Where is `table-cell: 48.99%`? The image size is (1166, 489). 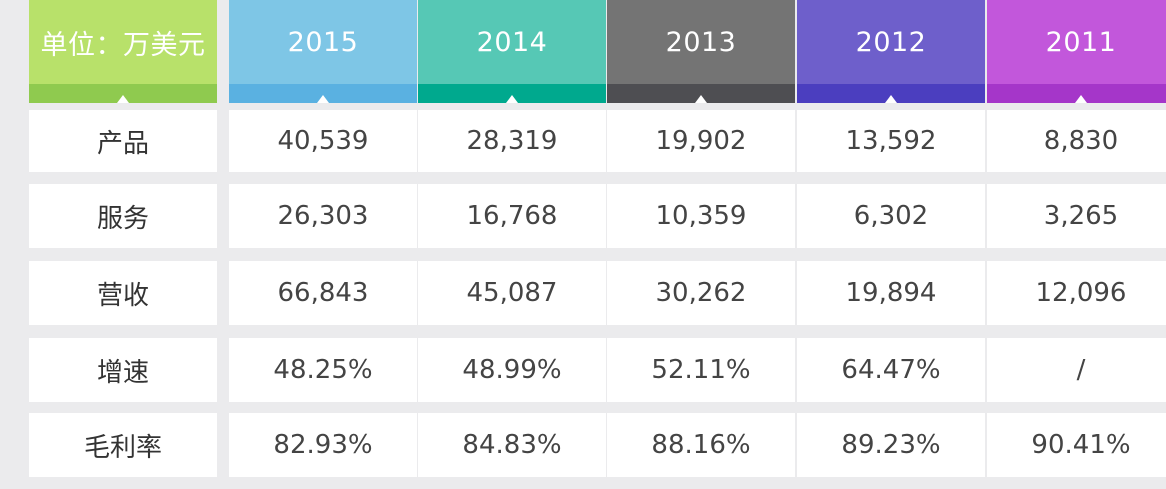
table-cell: 48.99% is located at coordinates (512, 370).